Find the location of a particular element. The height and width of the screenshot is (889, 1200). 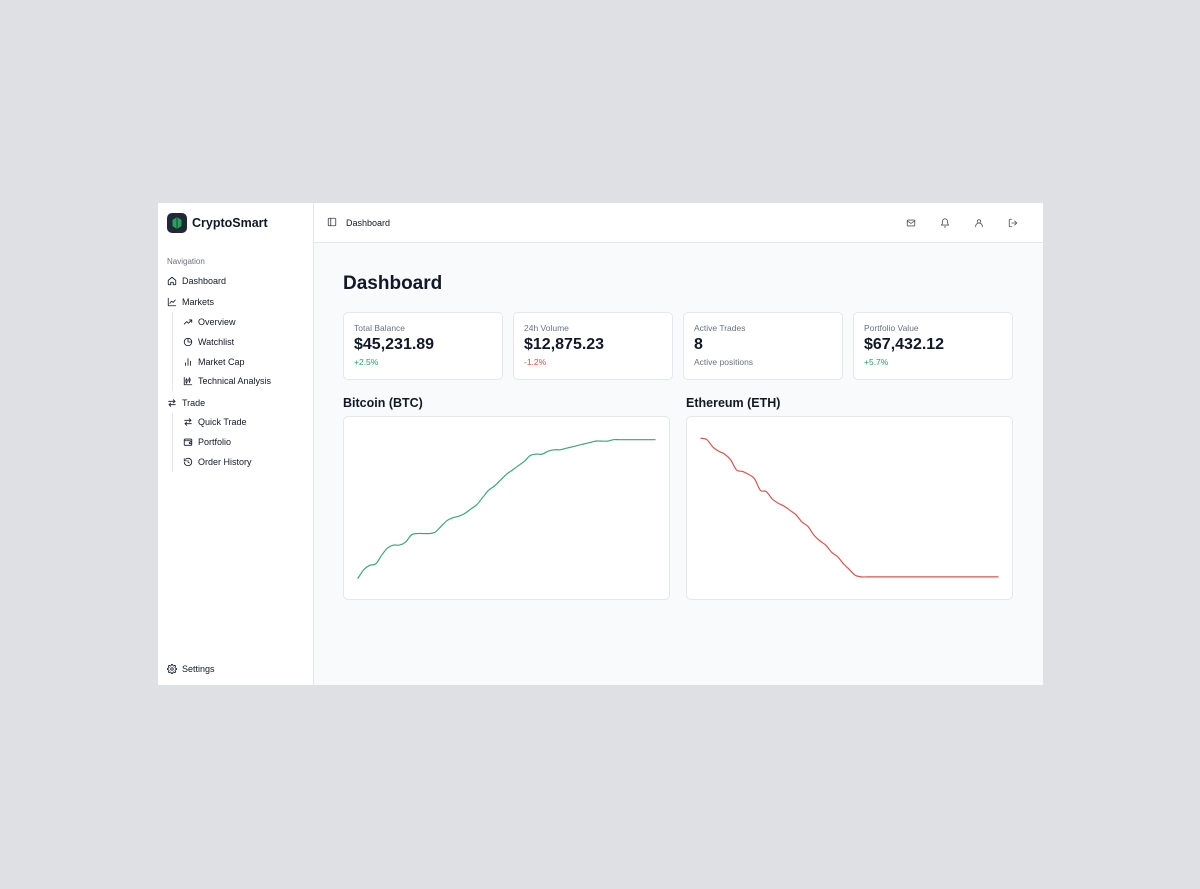

home-icon is located at coordinates (172, 281).